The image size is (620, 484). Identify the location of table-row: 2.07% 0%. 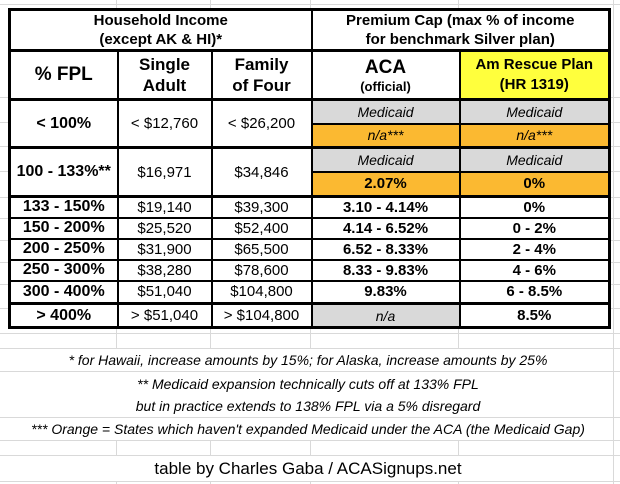
(310, 184).